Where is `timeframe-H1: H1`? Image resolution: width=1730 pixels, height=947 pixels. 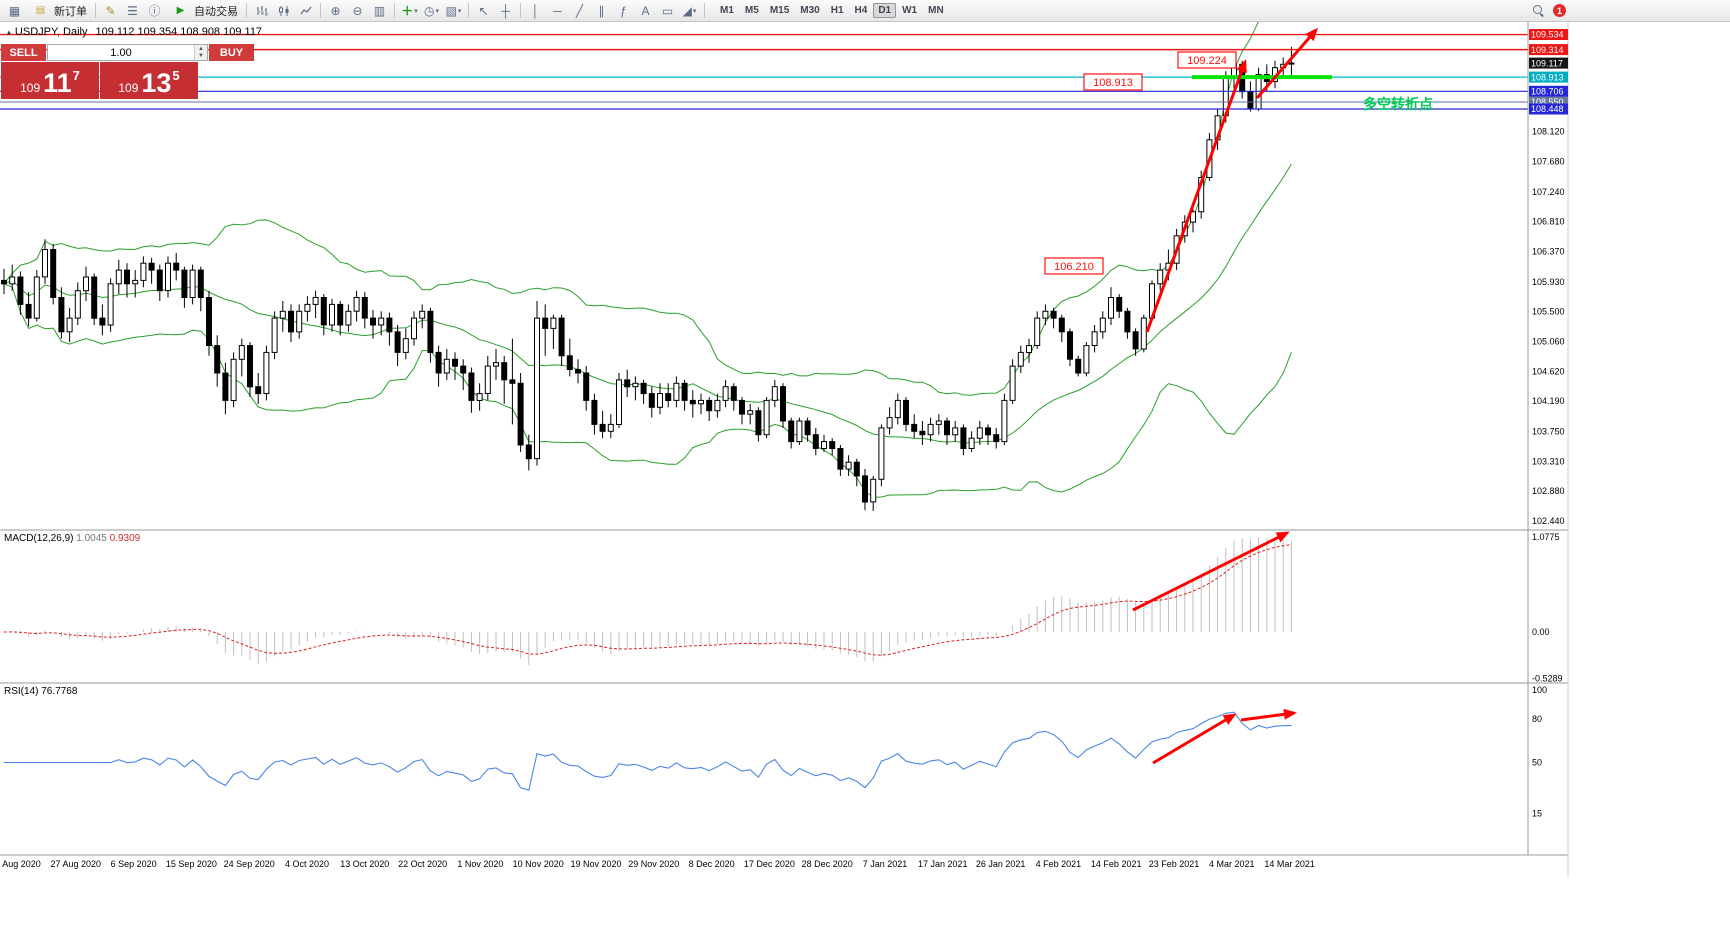 timeframe-H1: H1 is located at coordinates (837, 10).